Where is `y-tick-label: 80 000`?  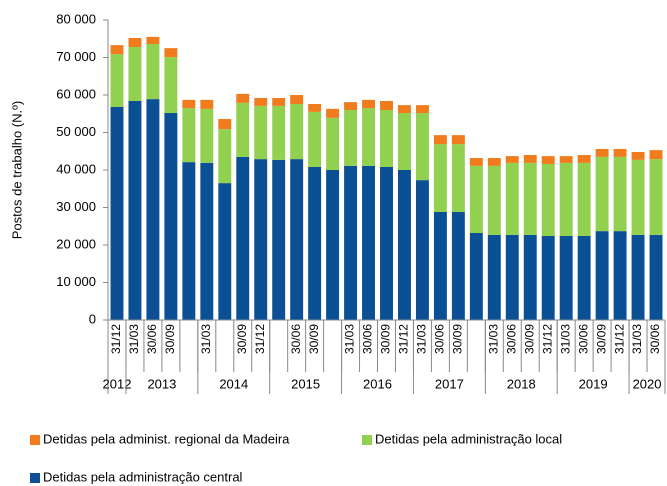 y-tick-label: 80 000 is located at coordinates (76, 18).